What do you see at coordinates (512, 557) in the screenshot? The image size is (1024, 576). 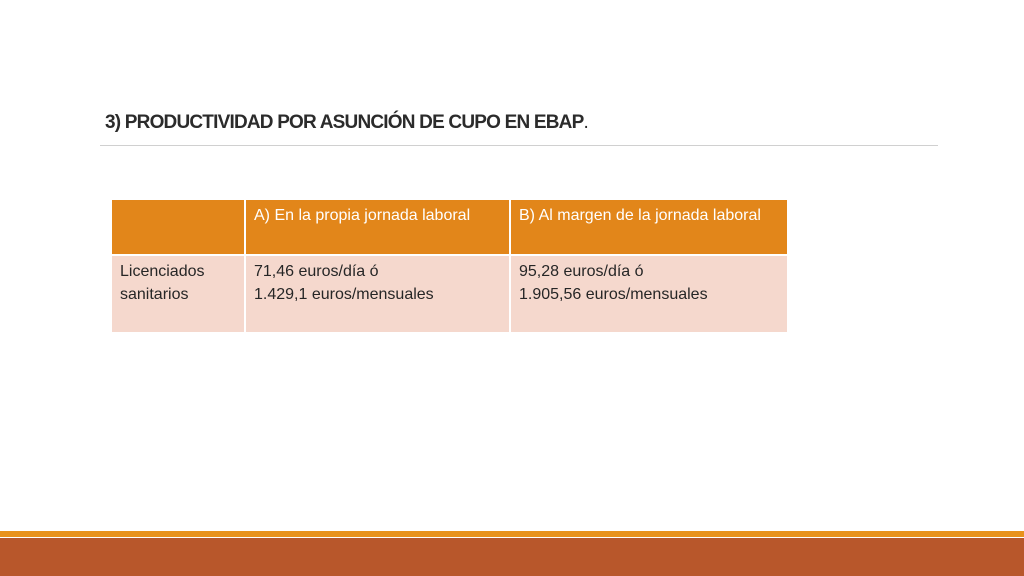 I see `footer-band` at bounding box center [512, 557].